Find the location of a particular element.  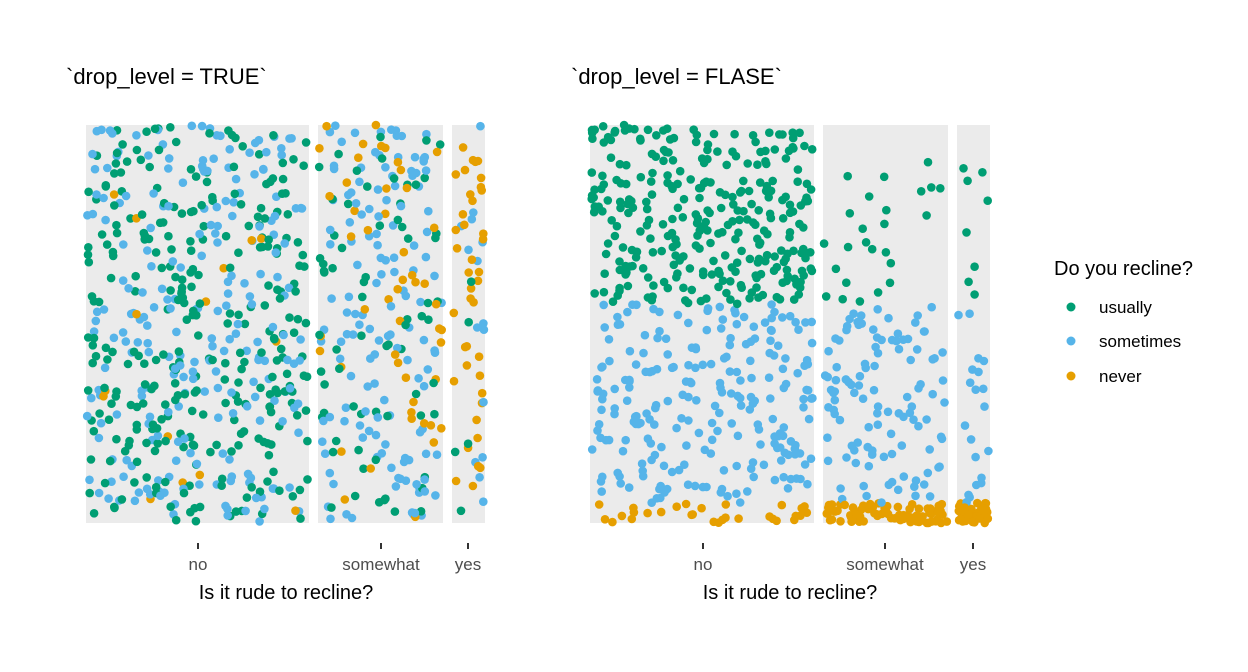

point-sometimes-yes is located at coordinates (983, 389).